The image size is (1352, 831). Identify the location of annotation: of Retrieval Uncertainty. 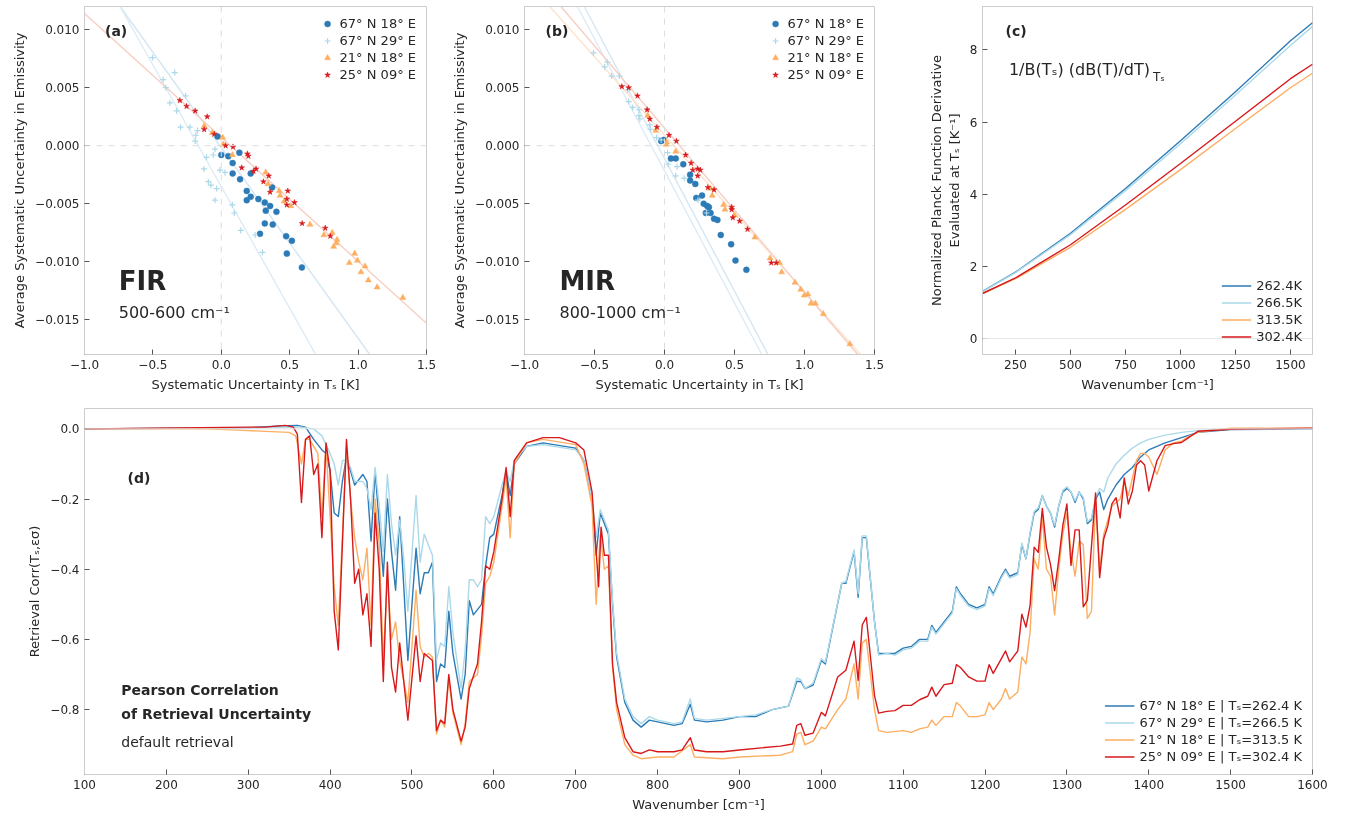
(216, 714).